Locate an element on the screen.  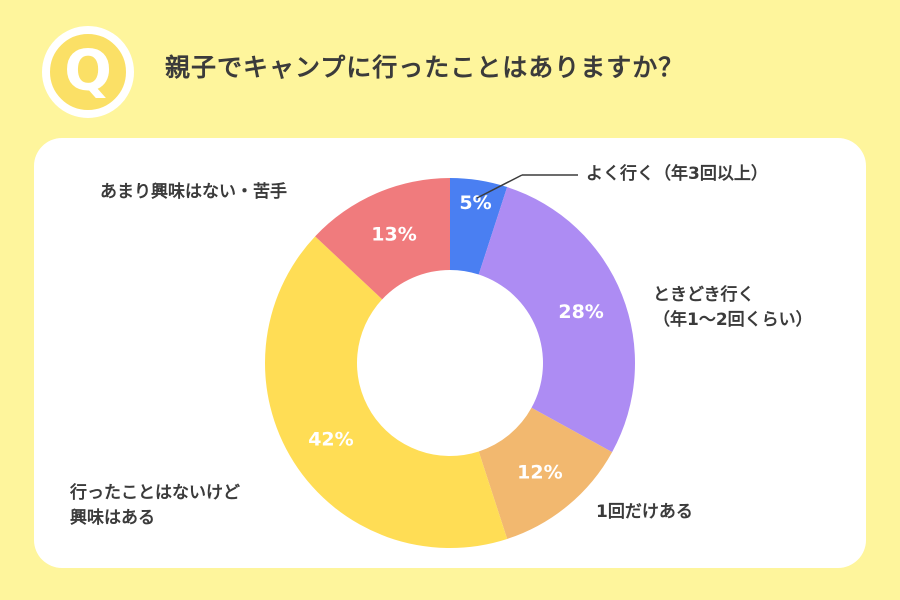
question-title: 親子でキャンプに行ったことはありますか？ is located at coordinates (425, 67).